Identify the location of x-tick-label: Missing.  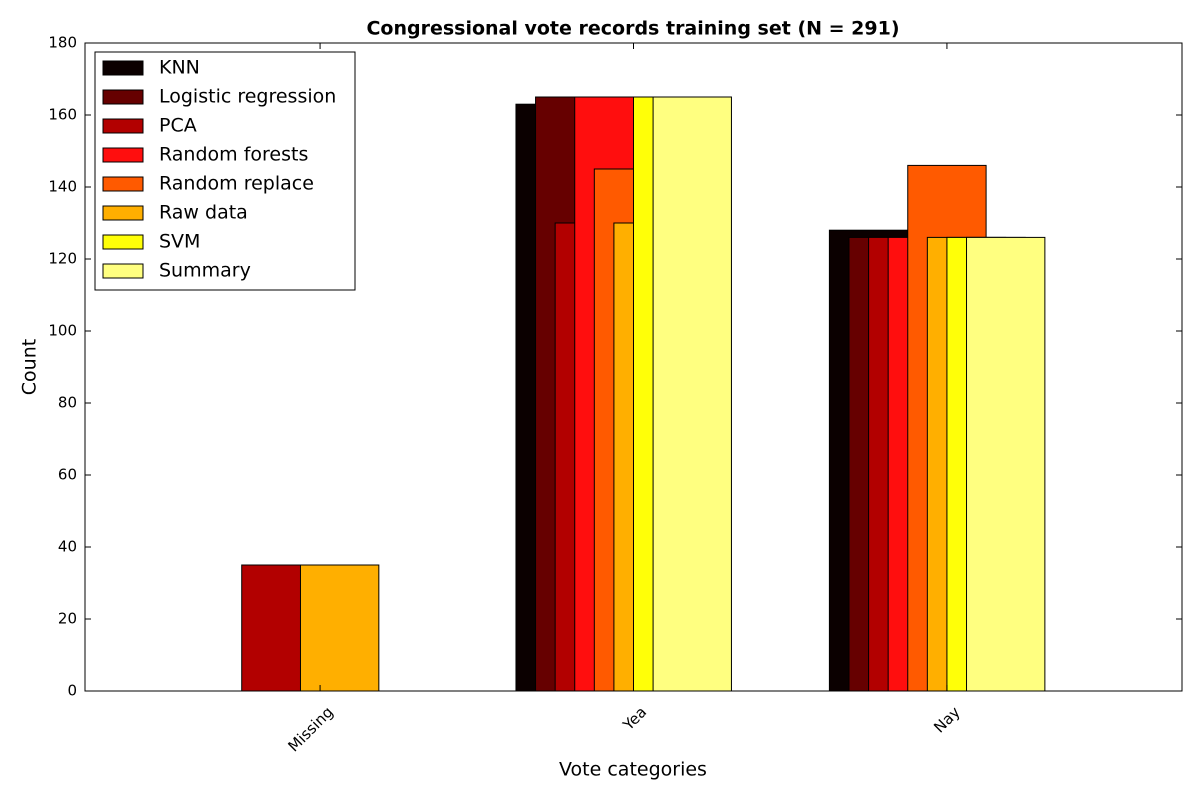
(311, 729).